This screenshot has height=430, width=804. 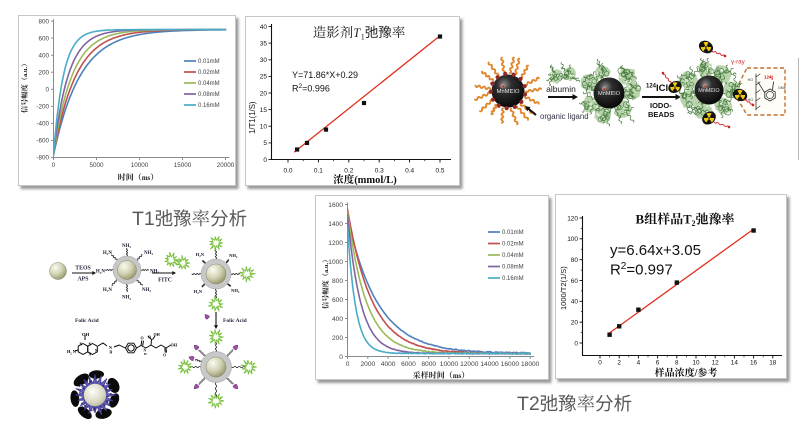 I want to click on svg-text: 20000, so click(x=226, y=165).